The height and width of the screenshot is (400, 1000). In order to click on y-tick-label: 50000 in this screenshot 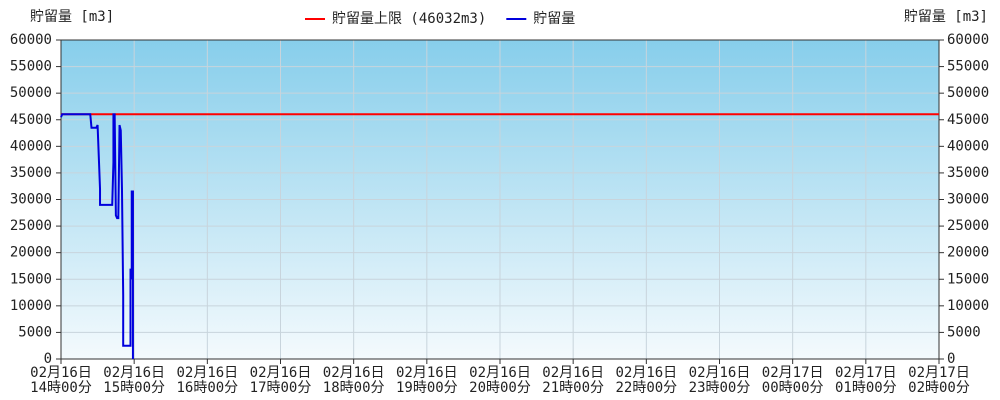, I will do `click(31, 93)`.